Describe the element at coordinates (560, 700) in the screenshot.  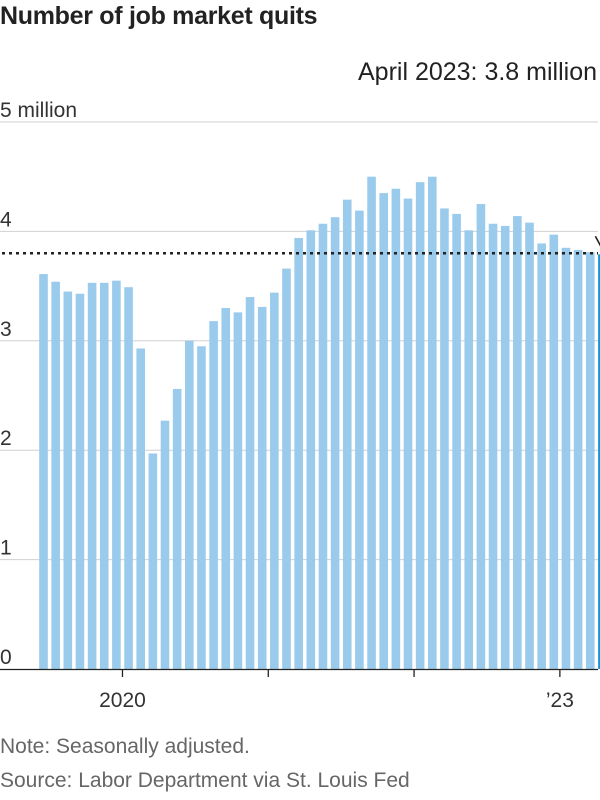
I see `x-tick-label: ’23` at that location.